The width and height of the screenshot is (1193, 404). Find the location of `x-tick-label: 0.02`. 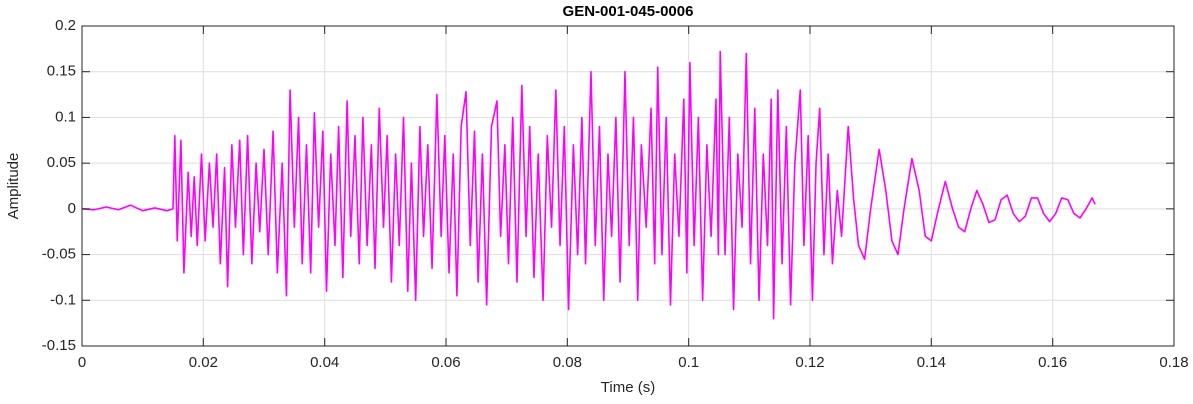

x-tick-label: 0.02 is located at coordinates (203, 362).